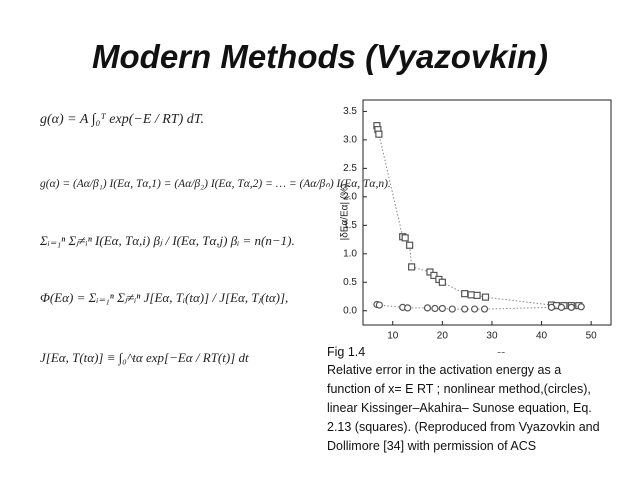 This screenshot has width=640, height=480. I want to click on equation: g(α) = A ∫₀ᵀ exp(−E / RT) dT., so click(122, 119).